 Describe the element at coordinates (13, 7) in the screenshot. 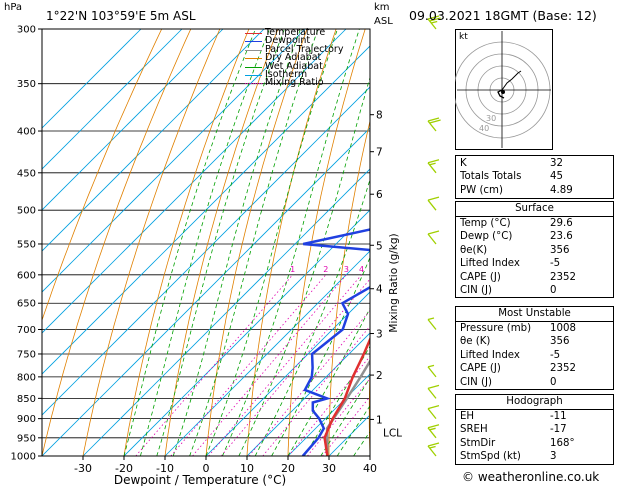

I see `hpa-unit-label: hPa` at that location.